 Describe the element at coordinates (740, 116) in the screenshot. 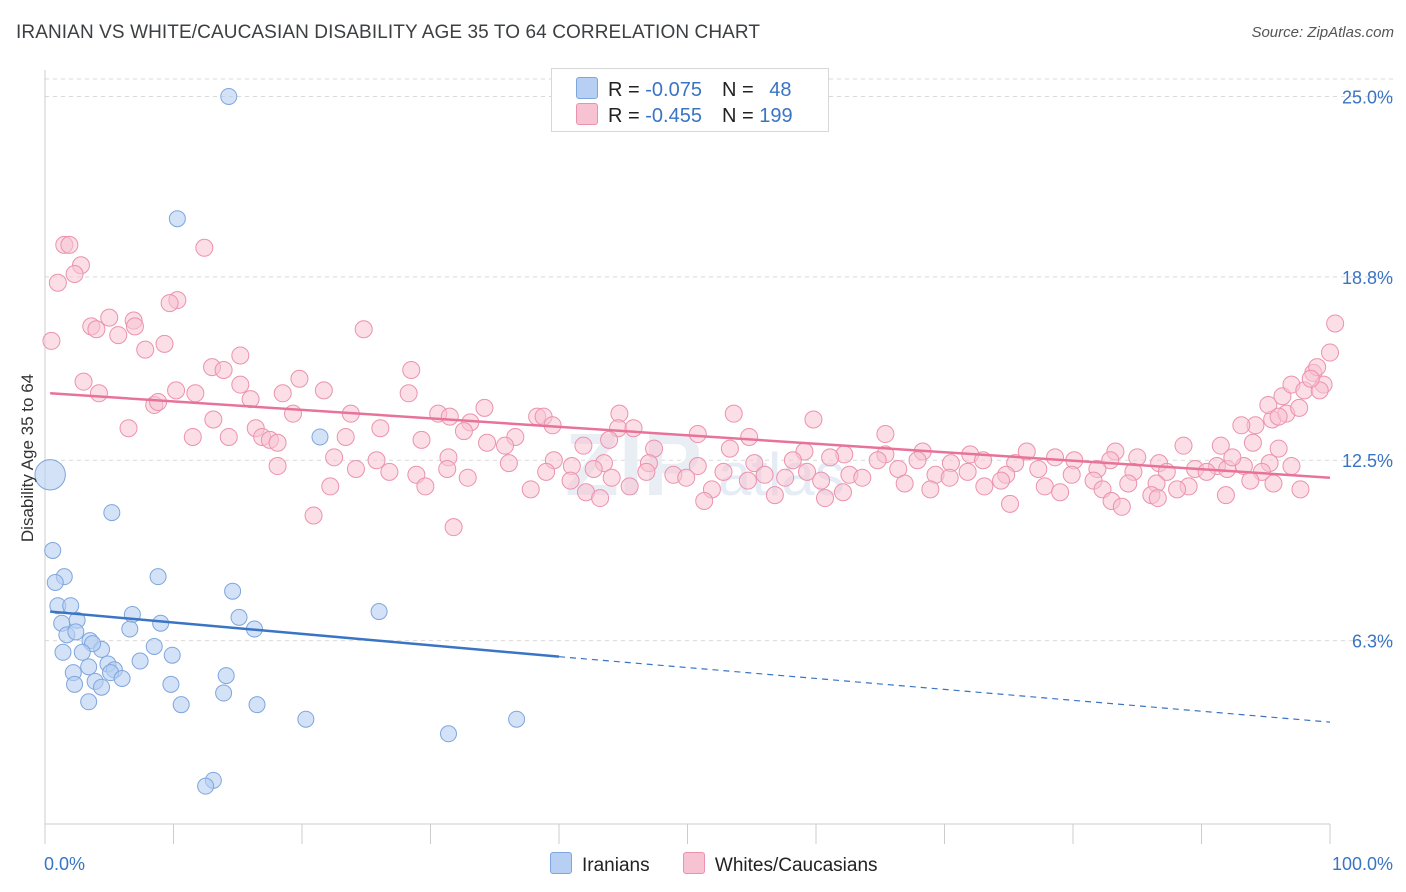

I see `legend-n-label: N =` at that location.